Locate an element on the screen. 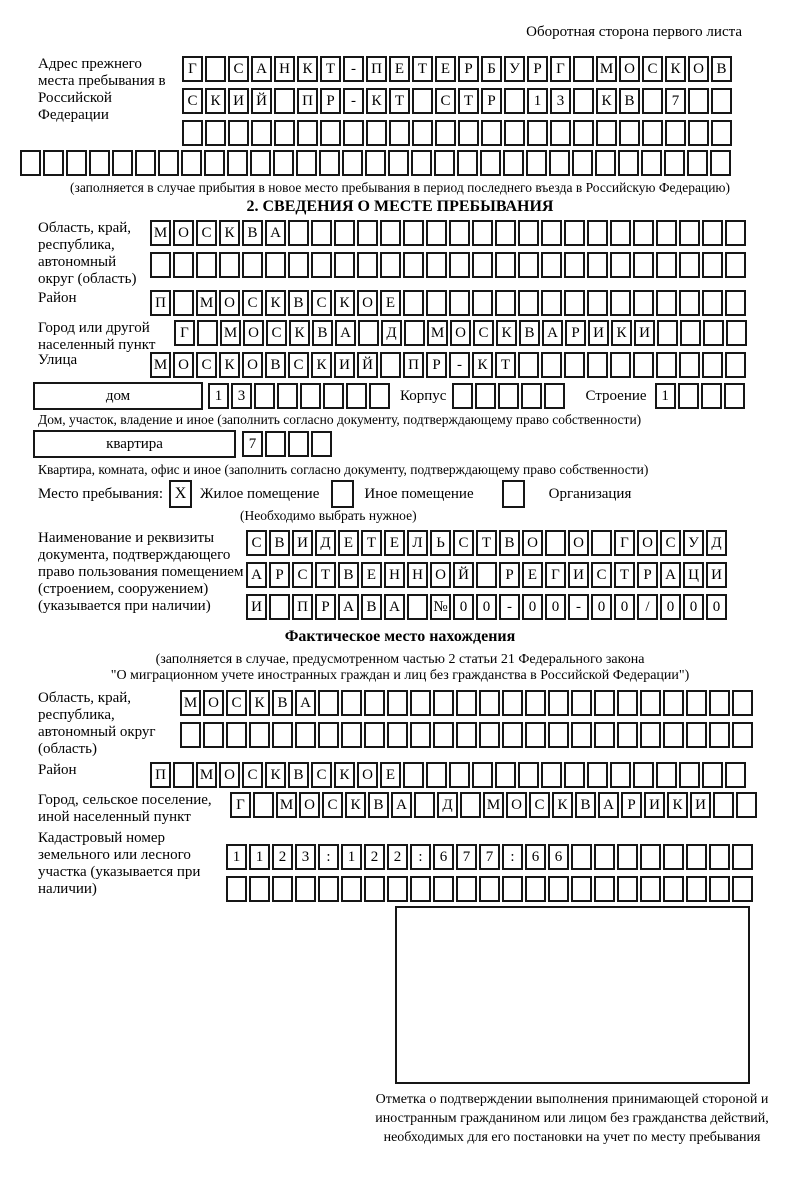 This screenshot has height=1180, width=800. char-cell: И is located at coordinates (302, 543).